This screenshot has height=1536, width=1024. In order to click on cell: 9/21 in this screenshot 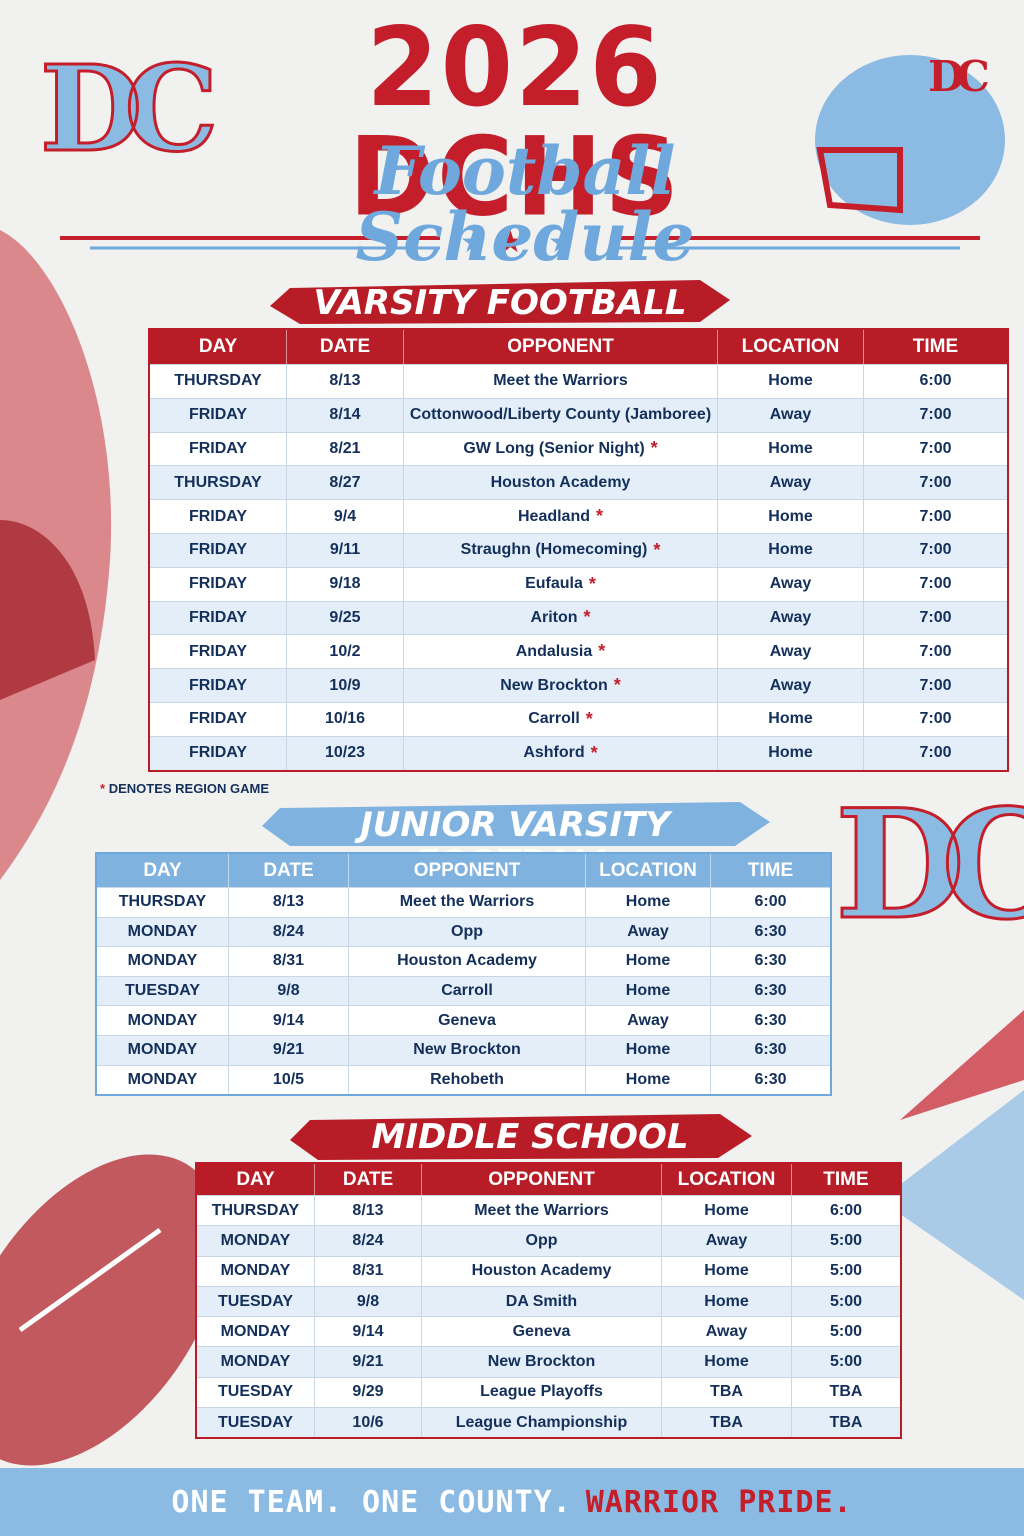, I will do `click(368, 1362)`.